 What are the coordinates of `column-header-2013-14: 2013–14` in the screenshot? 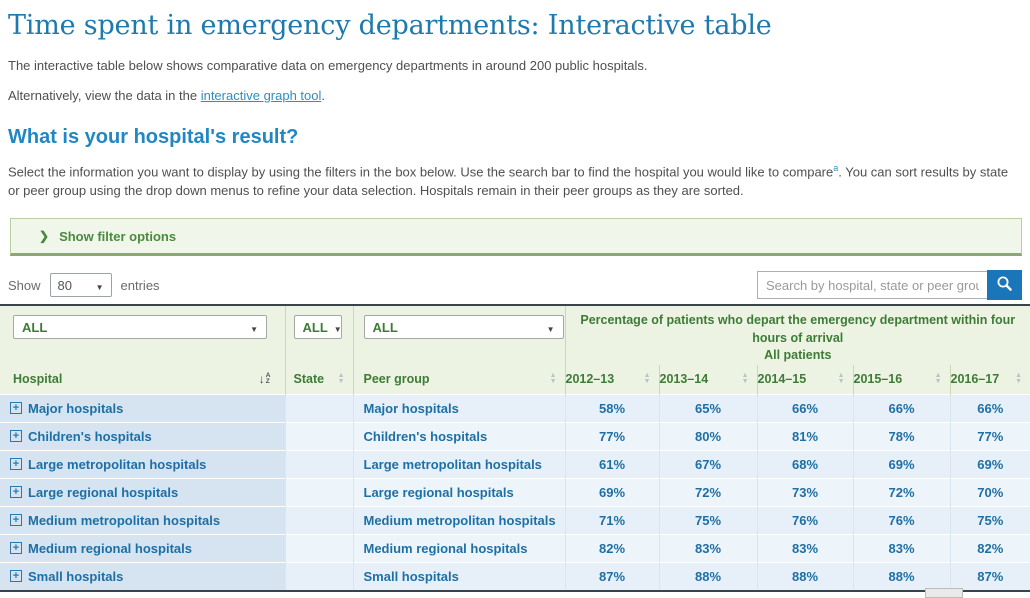 It's located at (707, 379).